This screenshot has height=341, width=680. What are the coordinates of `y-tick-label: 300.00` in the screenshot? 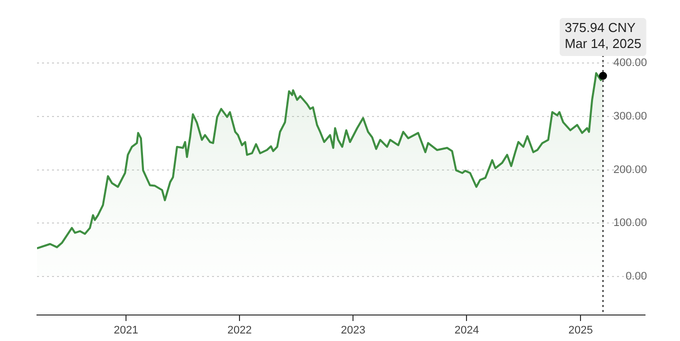 It's located at (630, 116).